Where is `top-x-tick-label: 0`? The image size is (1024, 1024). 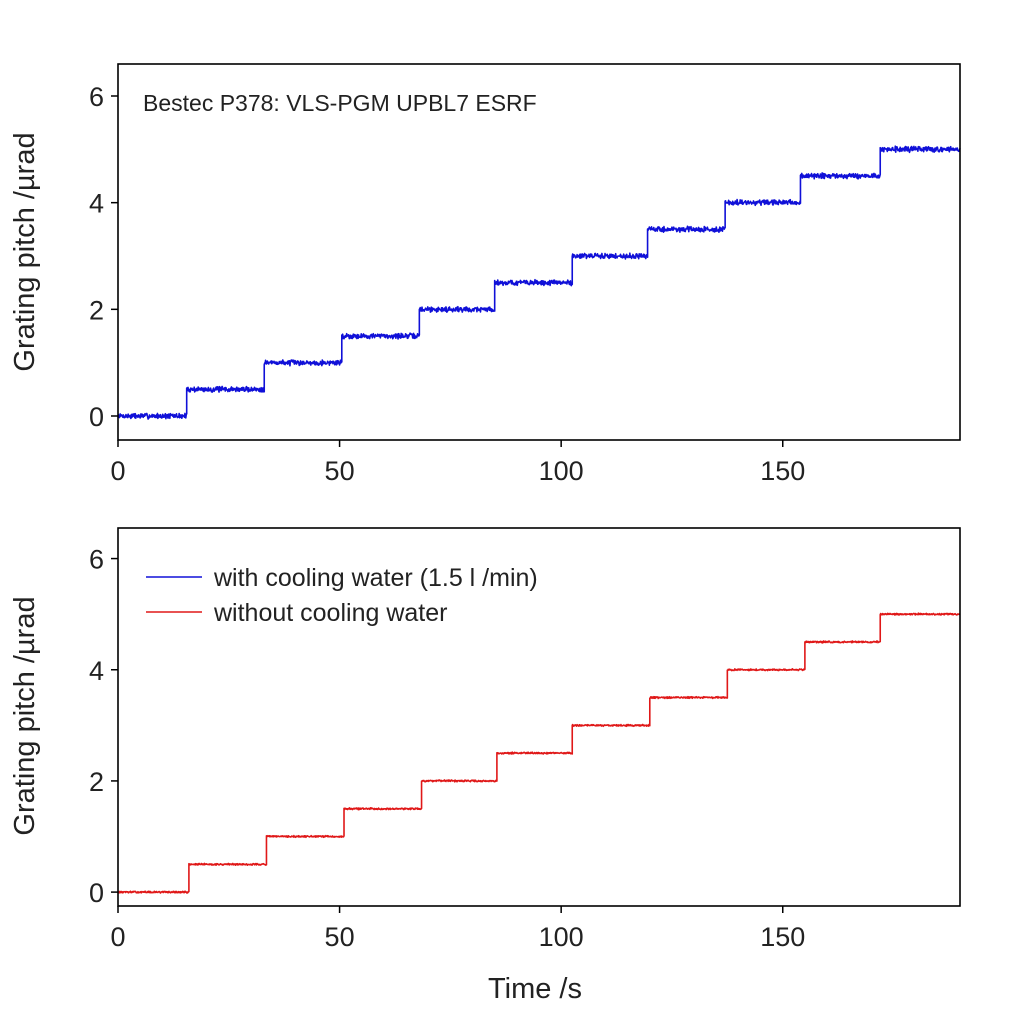
top-x-tick-label: 0 is located at coordinates (117, 471).